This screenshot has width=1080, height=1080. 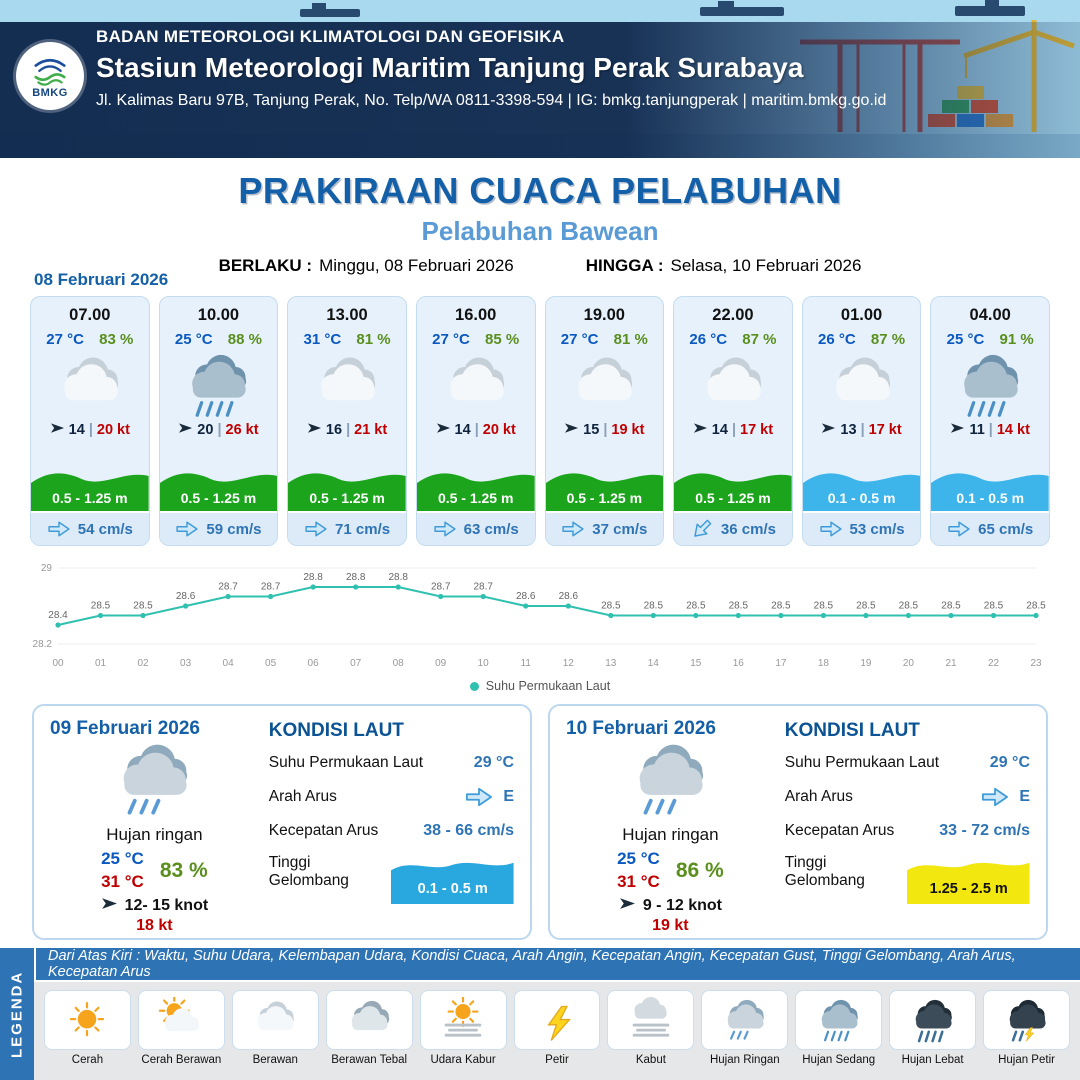 I want to click on wind-speed-value: 13, so click(x=848, y=430).